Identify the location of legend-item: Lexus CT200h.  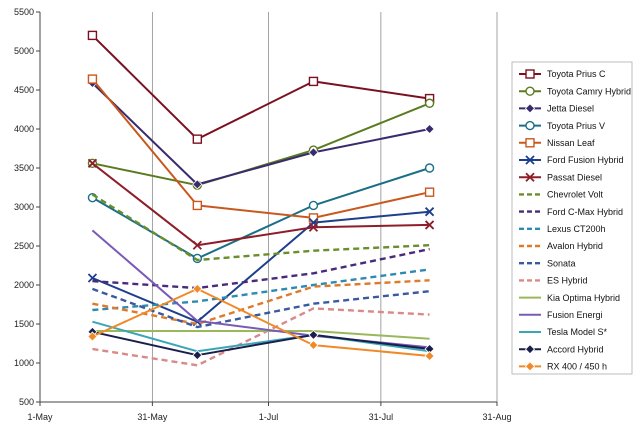
(562, 229).